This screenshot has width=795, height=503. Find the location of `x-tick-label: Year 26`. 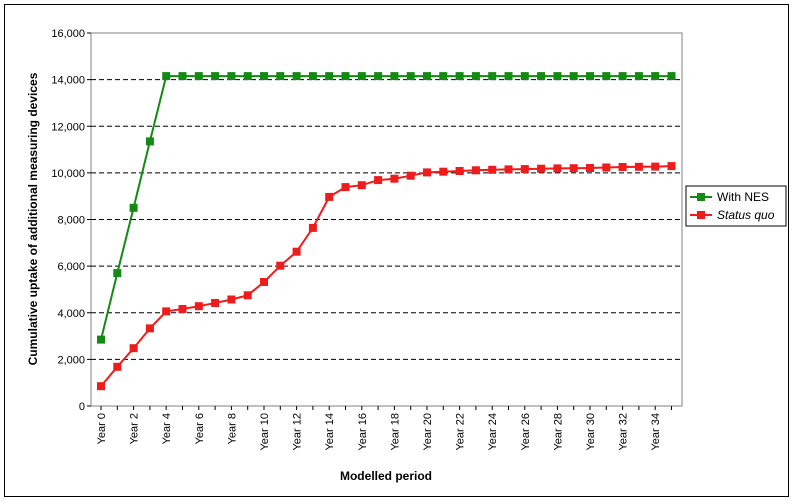

x-tick-label: Year 26 is located at coordinates (526, 432).